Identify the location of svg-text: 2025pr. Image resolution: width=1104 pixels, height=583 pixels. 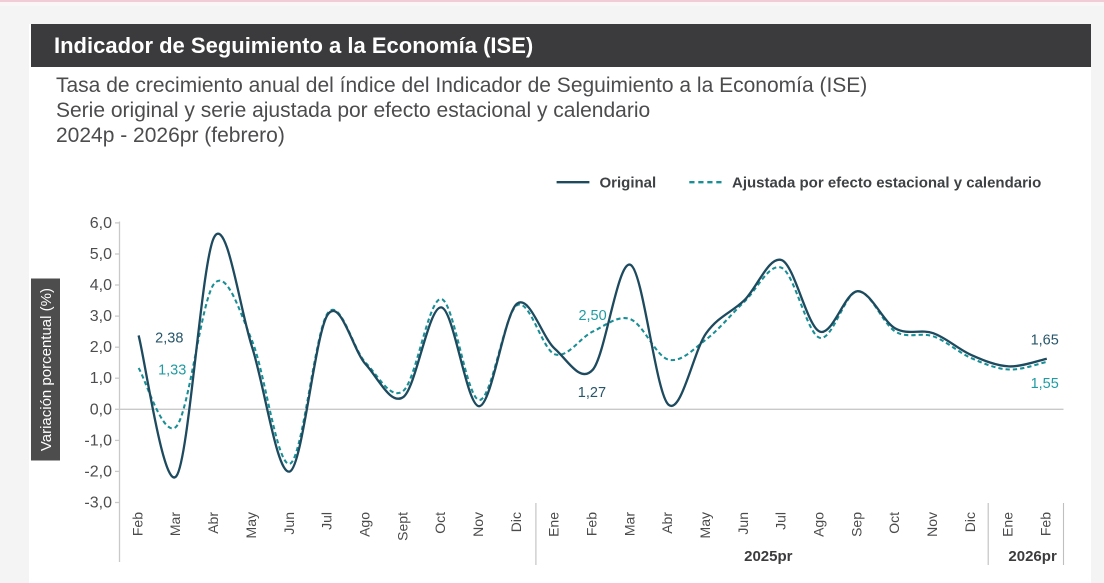
(768, 556).